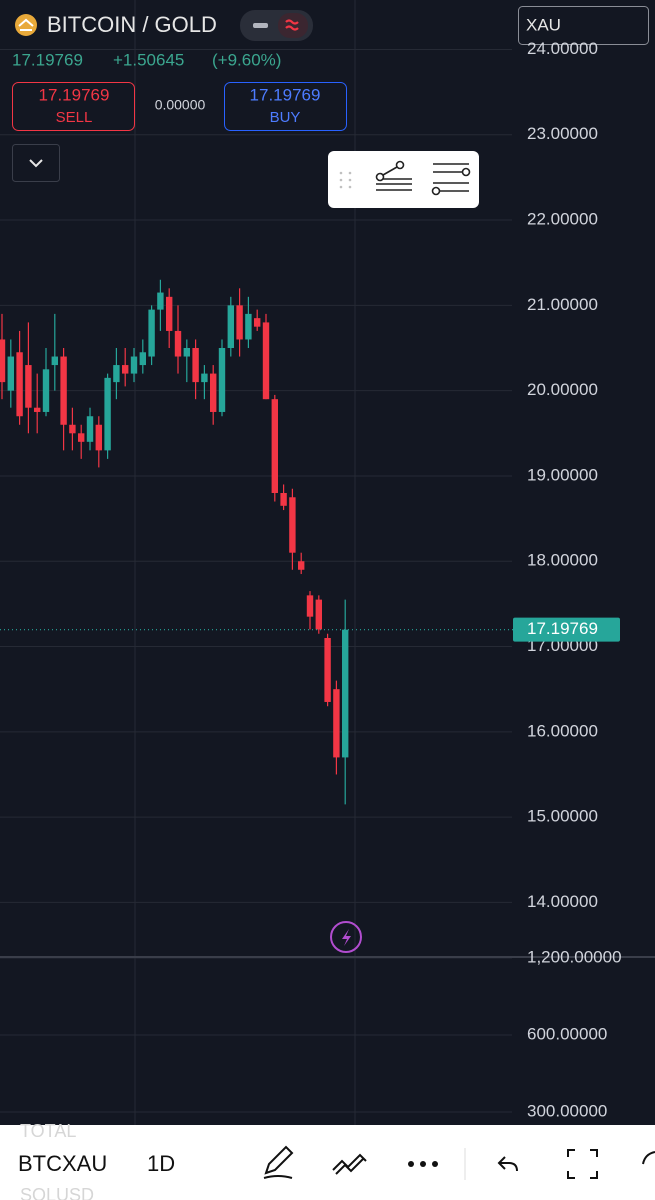 This screenshot has width=655, height=1200. I want to click on y-tick-label: 19.00000, so click(562, 474).